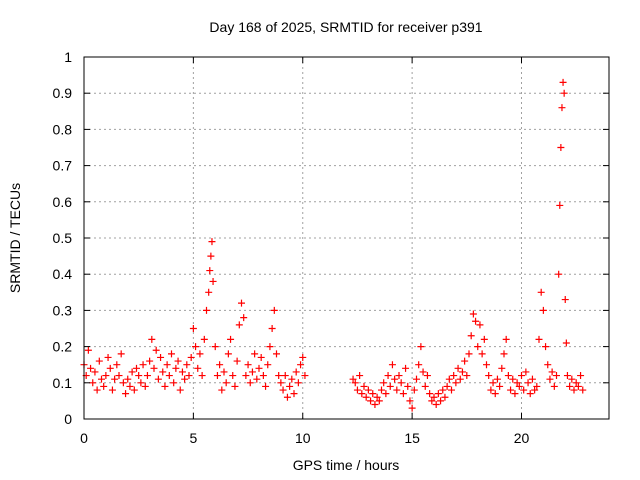 The height and width of the screenshot is (480, 640). I want to click on y-tick-label: 0, so click(68, 419).